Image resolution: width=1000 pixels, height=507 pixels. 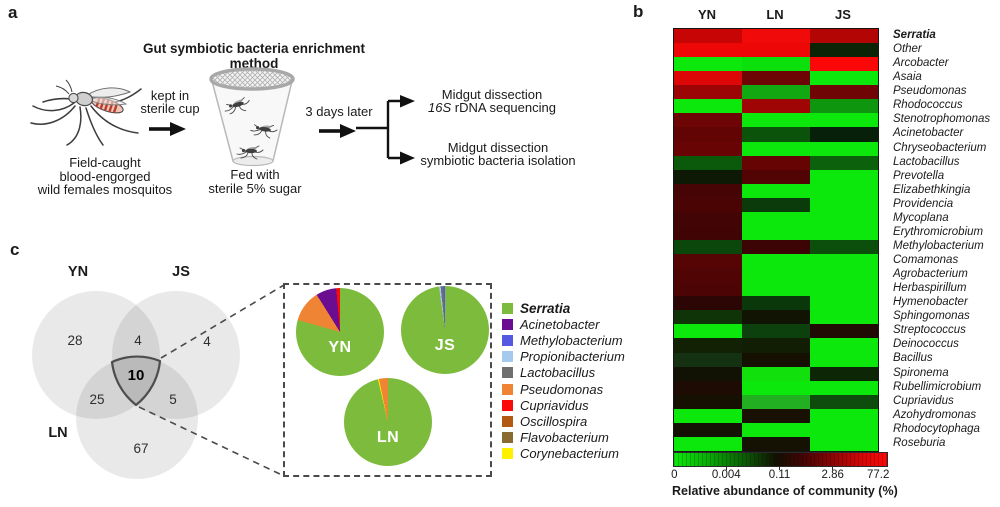 I want to click on heatmap-cell-Bacillus-JS, so click(x=844, y=359).